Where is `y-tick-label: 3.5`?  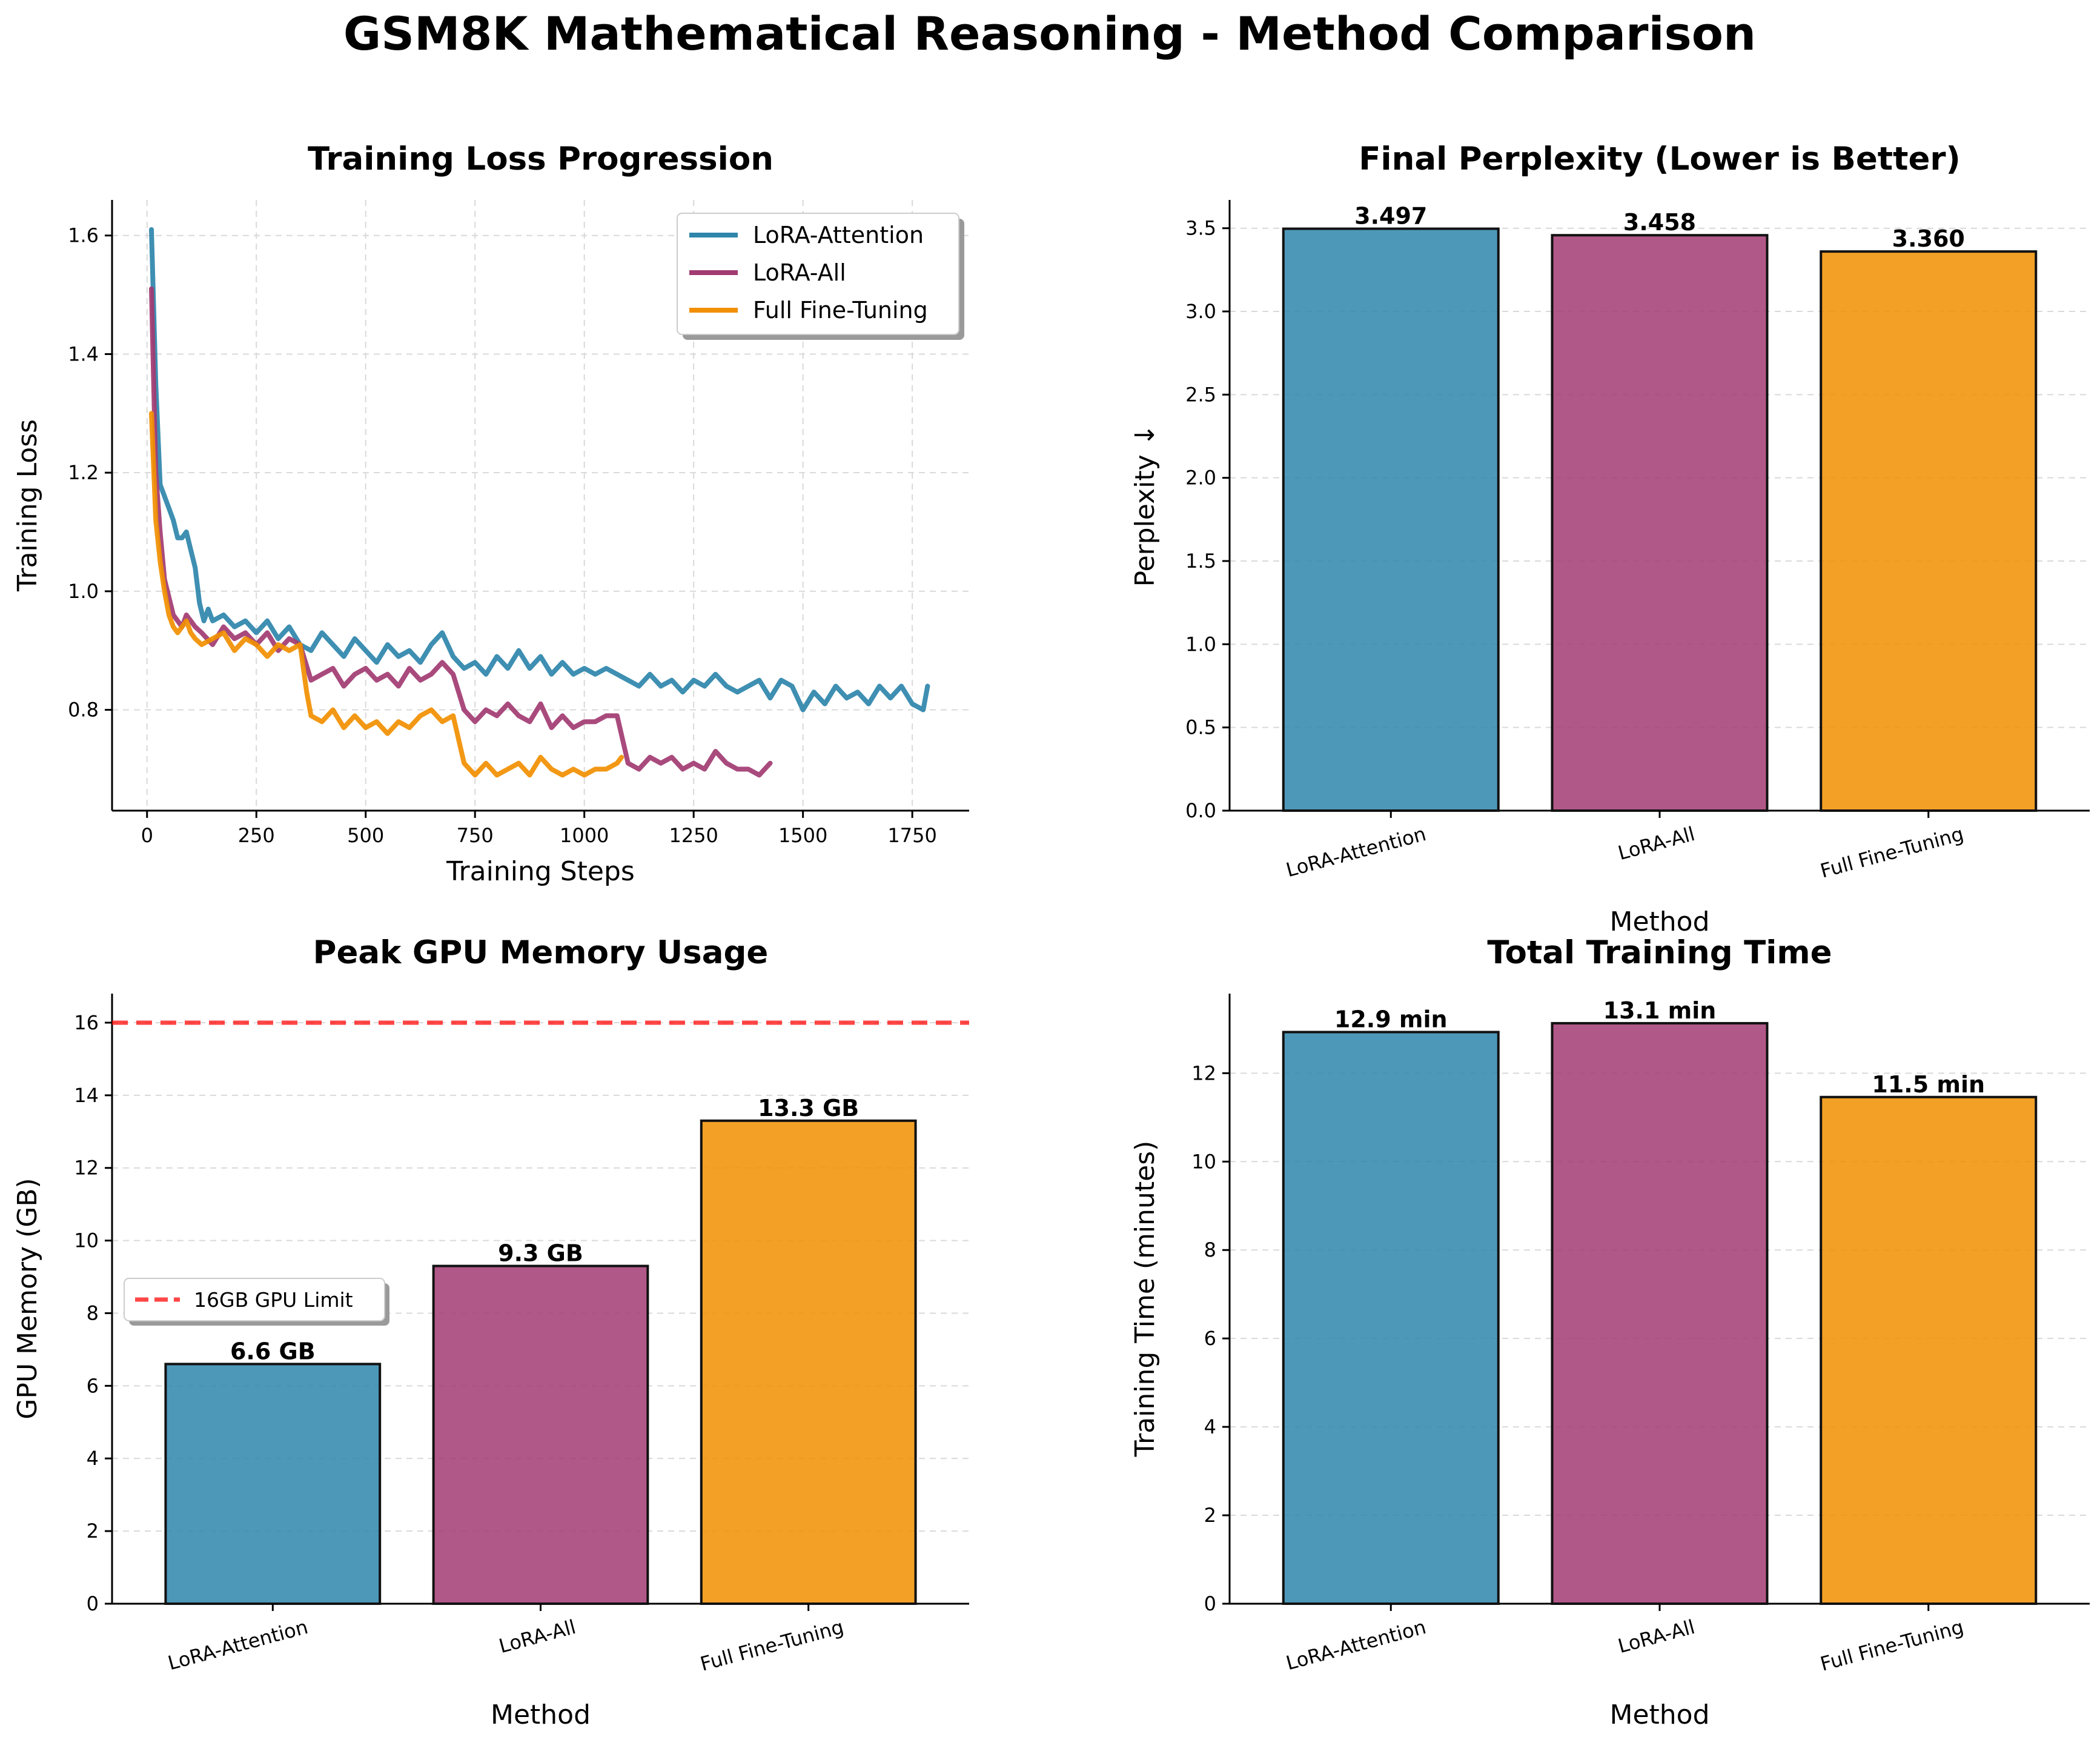 y-tick-label: 3.5 is located at coordinates (1200, 229).